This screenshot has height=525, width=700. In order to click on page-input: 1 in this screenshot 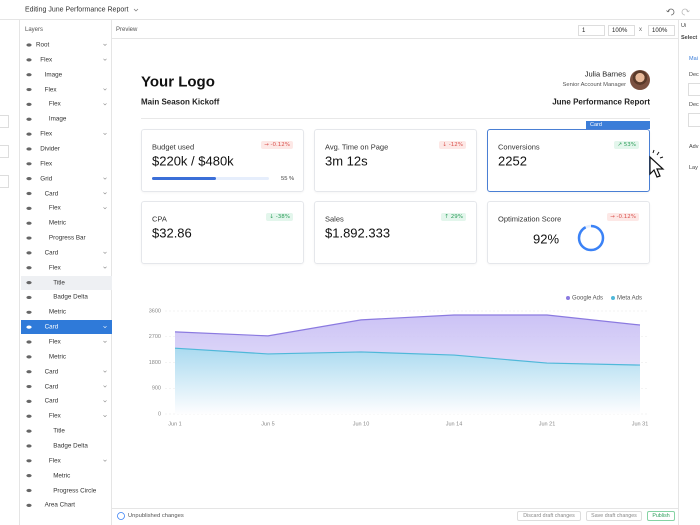, I will do `click(591, 30)`.